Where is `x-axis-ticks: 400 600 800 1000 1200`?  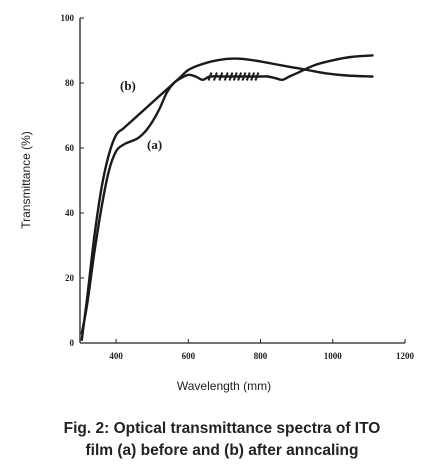
x-axis-ticks: 400 600 800 1000 1200 is located at coordinates (262, 350).